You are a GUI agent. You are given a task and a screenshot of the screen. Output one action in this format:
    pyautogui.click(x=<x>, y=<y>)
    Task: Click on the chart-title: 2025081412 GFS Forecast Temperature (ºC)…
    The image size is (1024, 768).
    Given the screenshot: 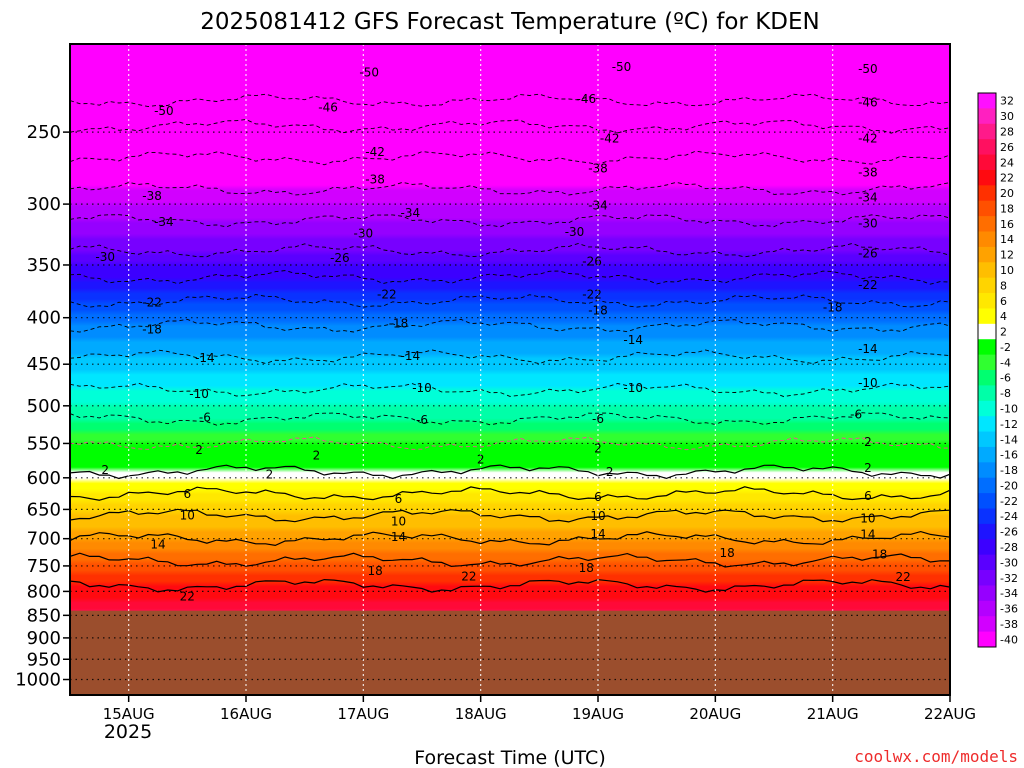 What is the action you would take?
    pyautogui.click(x=509, y=22)
    